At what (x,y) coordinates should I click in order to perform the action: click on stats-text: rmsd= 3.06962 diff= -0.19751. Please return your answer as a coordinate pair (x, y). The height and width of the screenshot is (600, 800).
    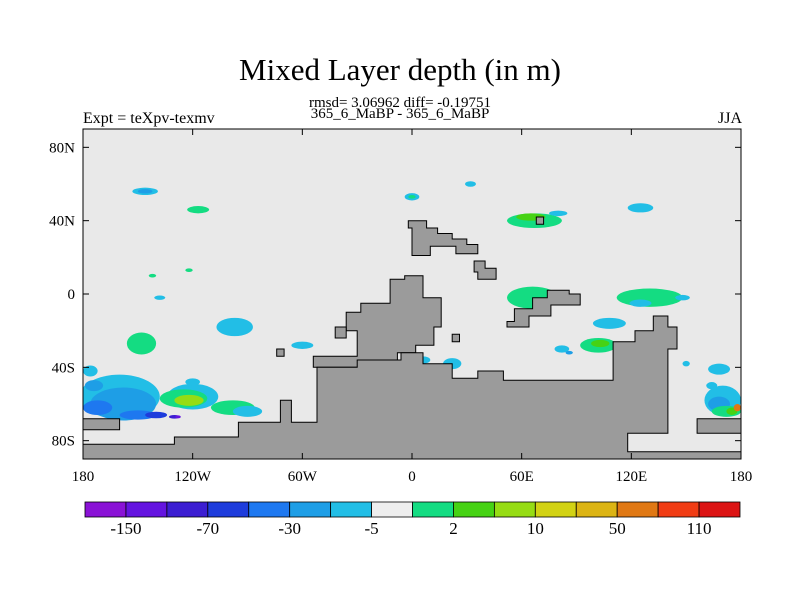
    Looking at the image, I should click on (400, 103).